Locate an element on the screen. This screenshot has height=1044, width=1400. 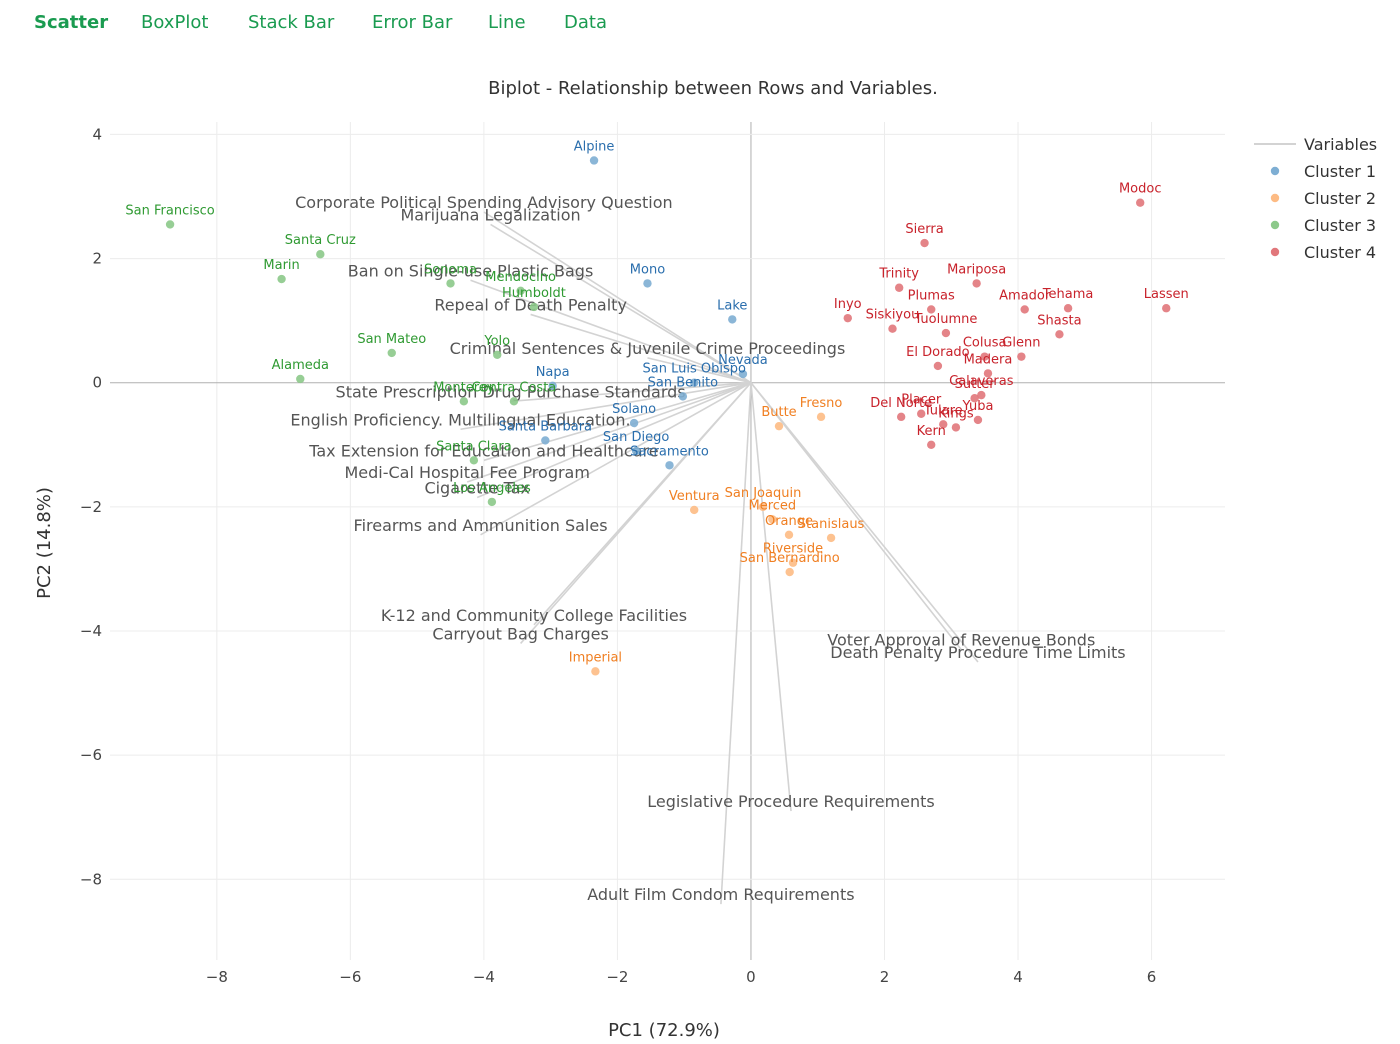
variable-label: Firearms and Ammunition Sales is located at coordinates (481, 525).